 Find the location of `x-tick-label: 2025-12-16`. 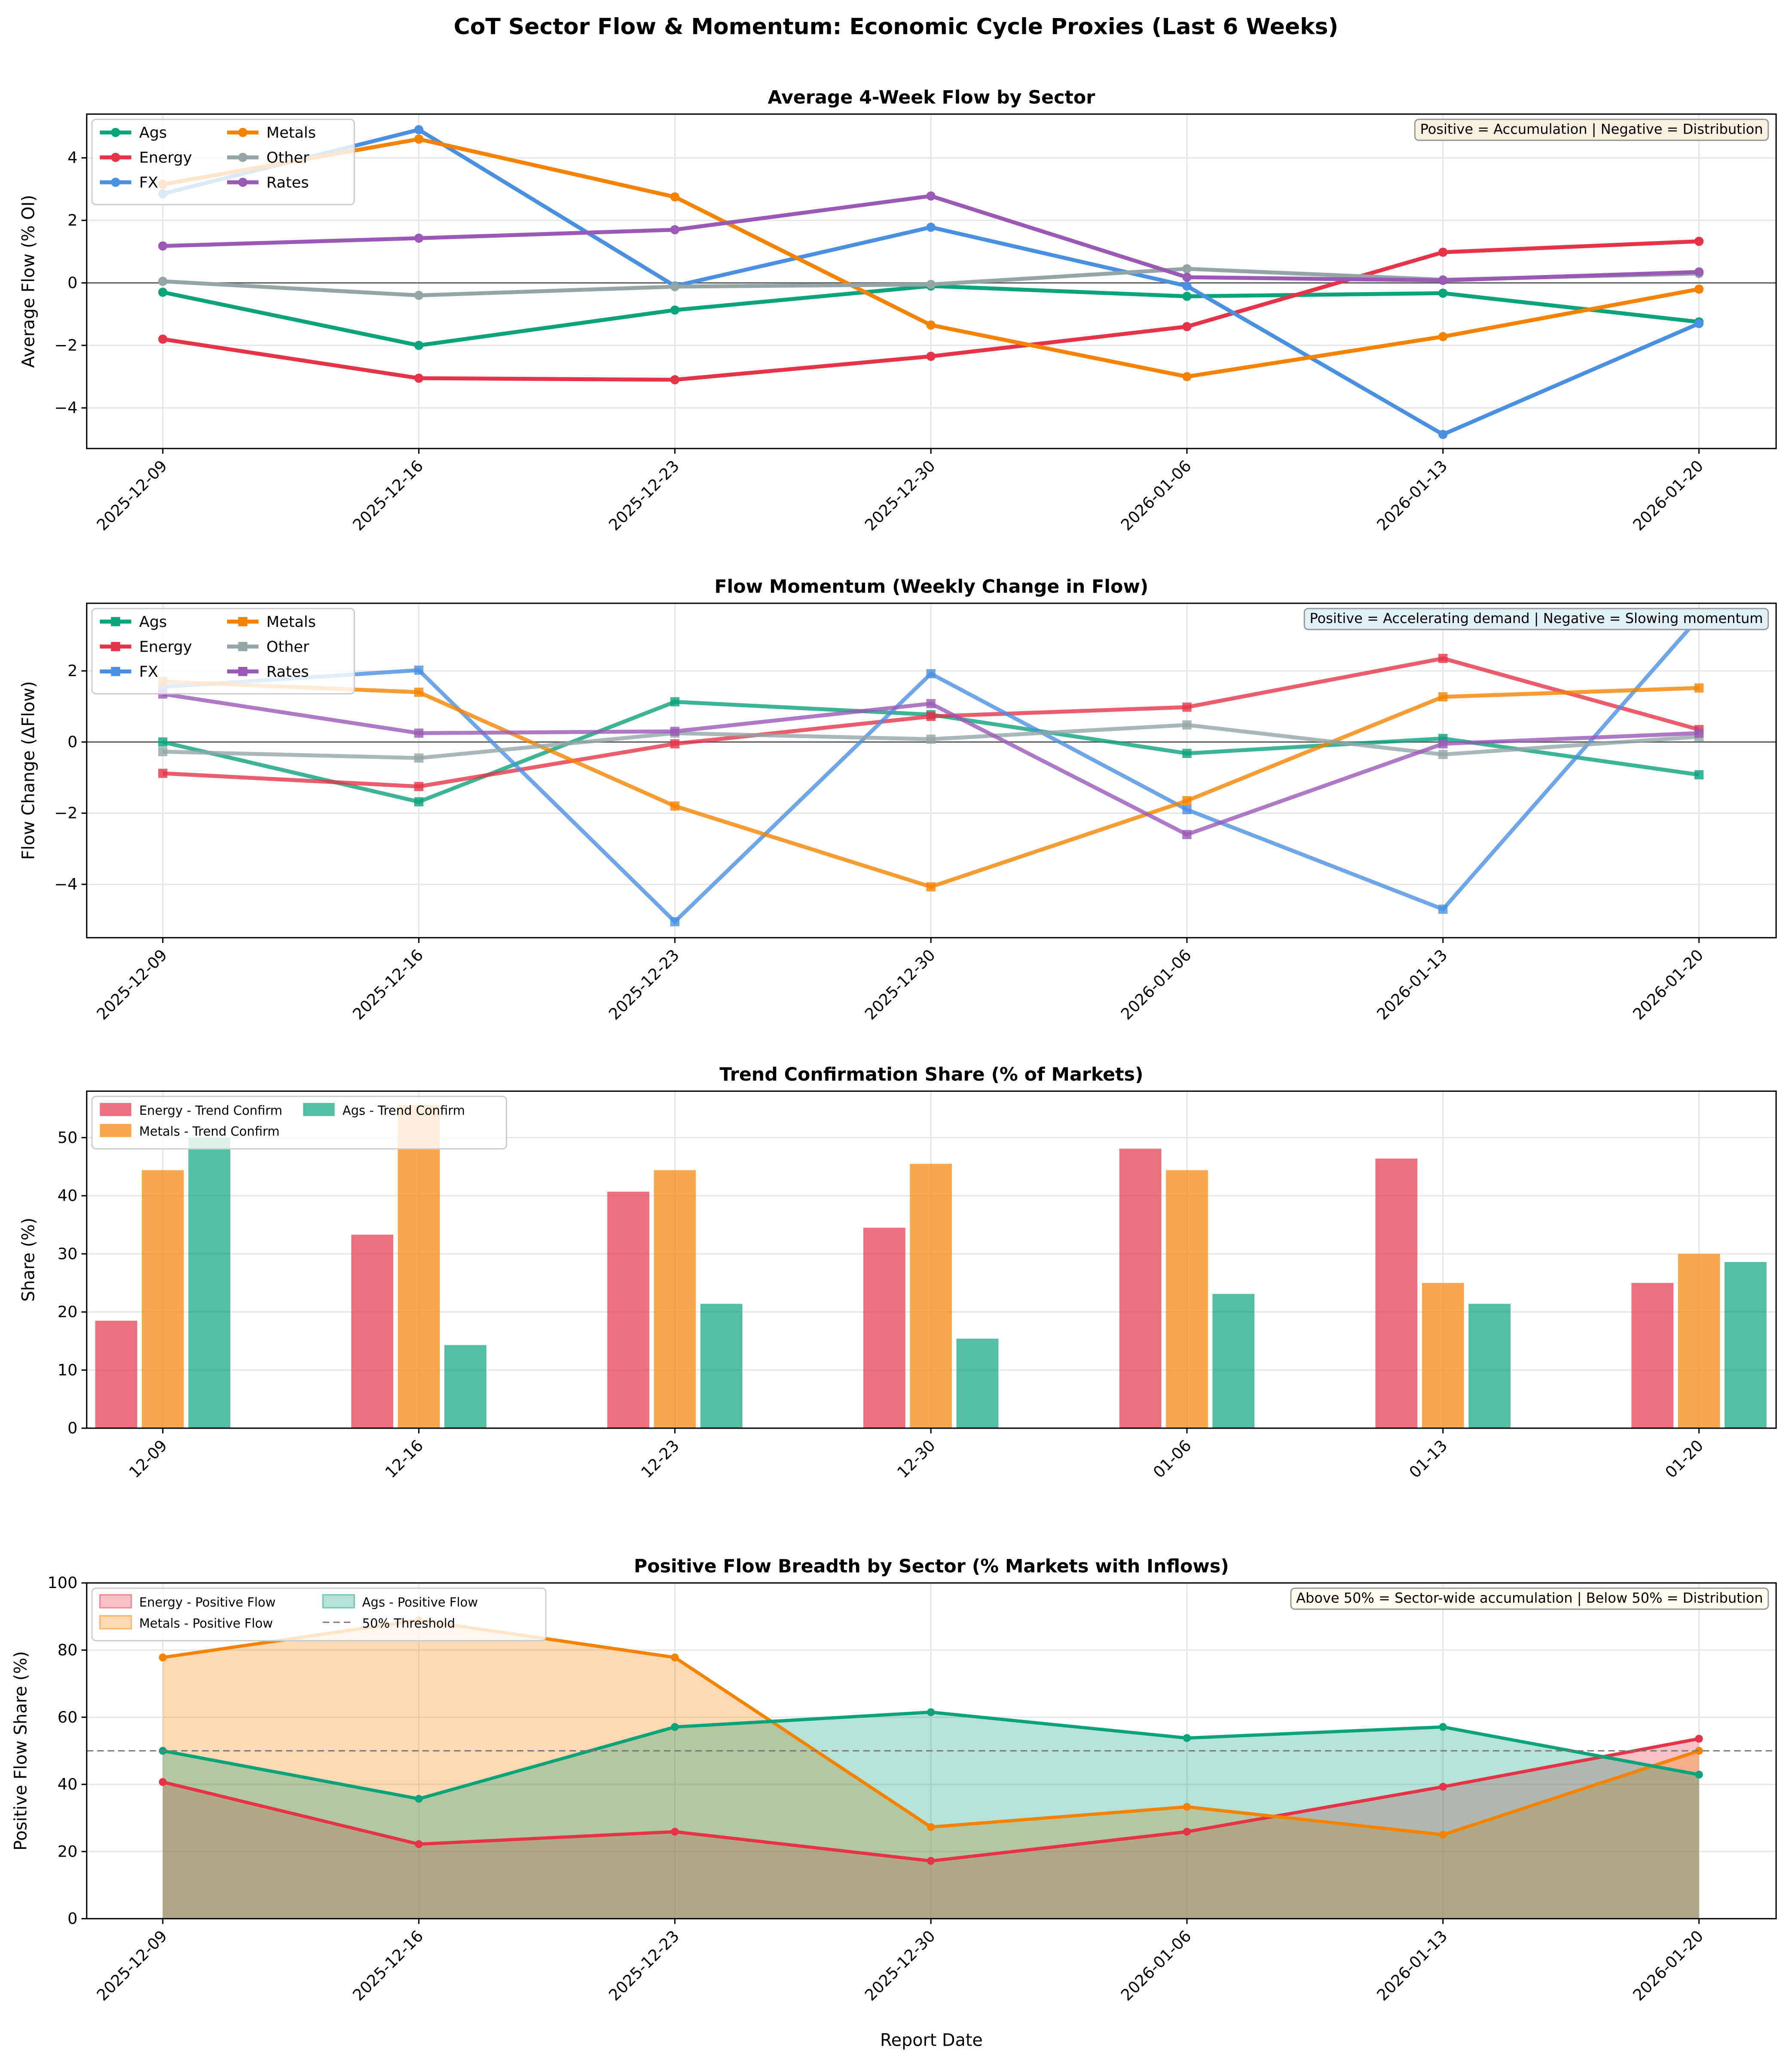

x-tick-label: 2025-12-16 is located at coordinates (388, 984).